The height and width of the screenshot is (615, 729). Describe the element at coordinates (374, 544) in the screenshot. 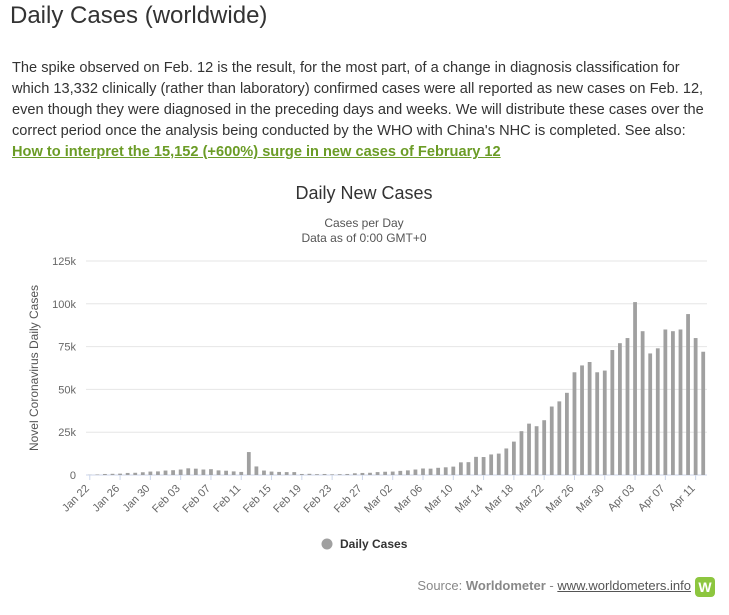

I see `legend-label-daily-cases: Daily Cases` at that location.